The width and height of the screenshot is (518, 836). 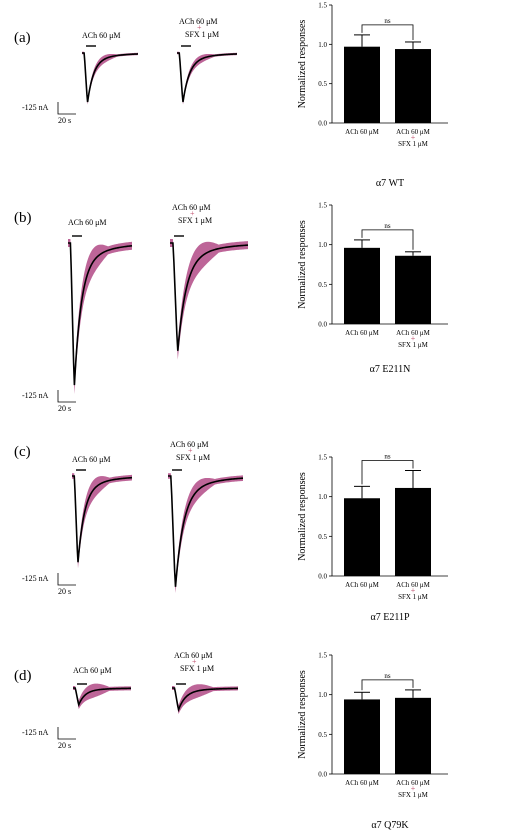 What do you see at coordinates (390, 825) in the screenshot?
I see `genotype-label: α7 Q79K` at bounding box center [390, 825].